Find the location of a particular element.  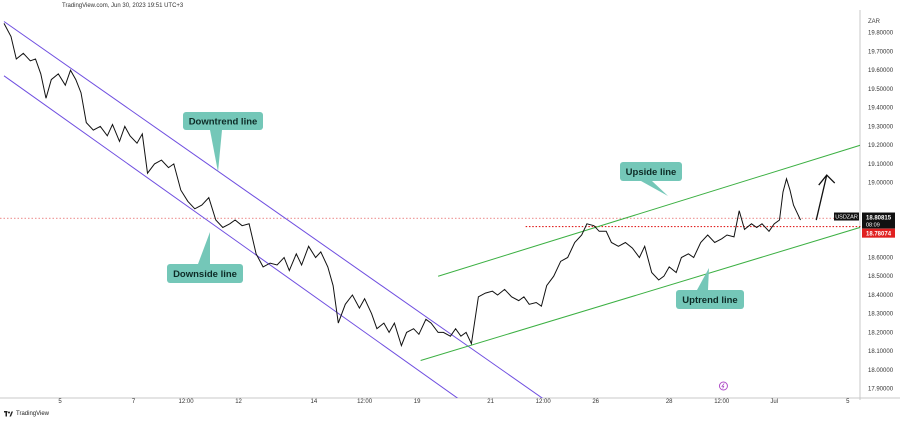

annotation-label: Upside line is located at coordinates (651, 172).